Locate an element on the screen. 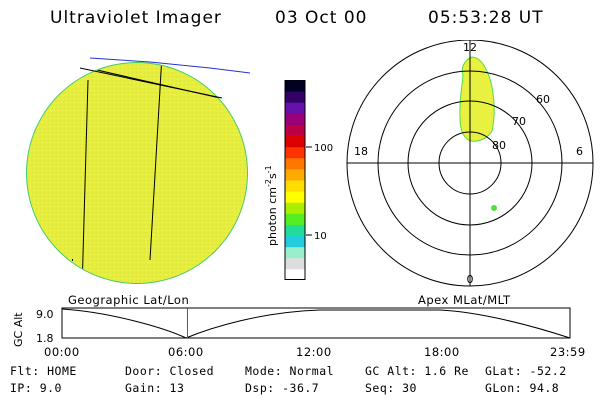 The width and height of the screenshot is (600, 400). orbit-ytick-high: 9.0 is located at coordinates (45, 314).